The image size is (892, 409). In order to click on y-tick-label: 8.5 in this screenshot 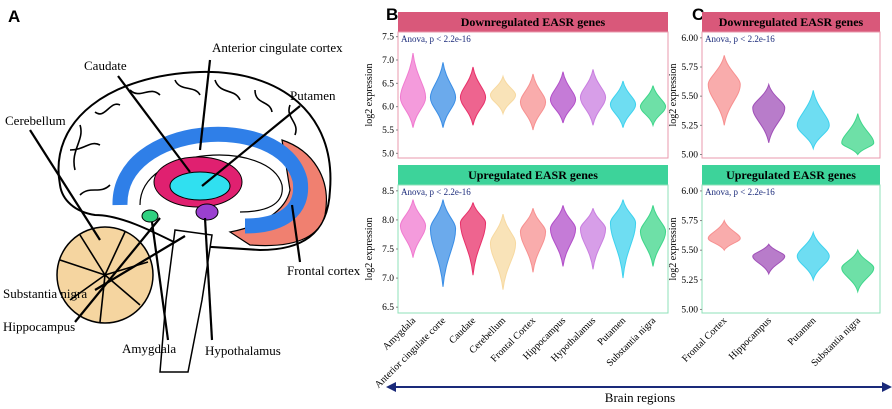, I will do `click(388, 192)`.